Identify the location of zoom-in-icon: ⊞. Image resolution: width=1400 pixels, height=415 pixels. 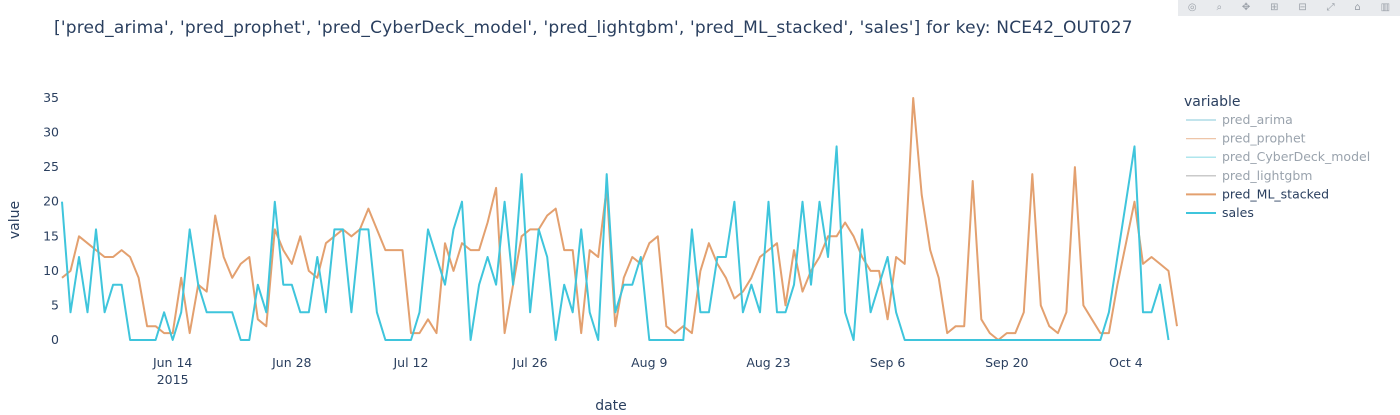
(1274, 7).